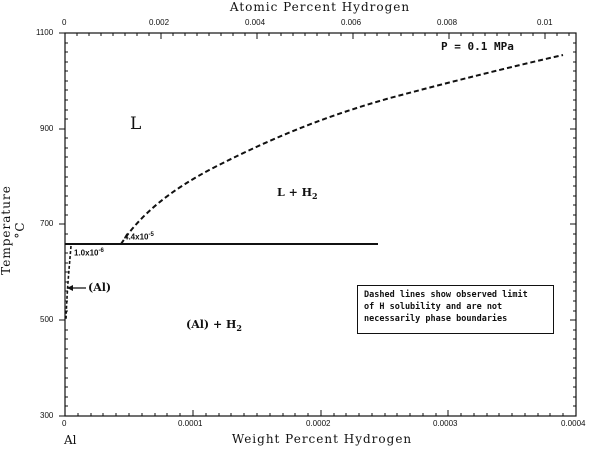  I want to click on region-liquid-label: L, so click(136, 124).